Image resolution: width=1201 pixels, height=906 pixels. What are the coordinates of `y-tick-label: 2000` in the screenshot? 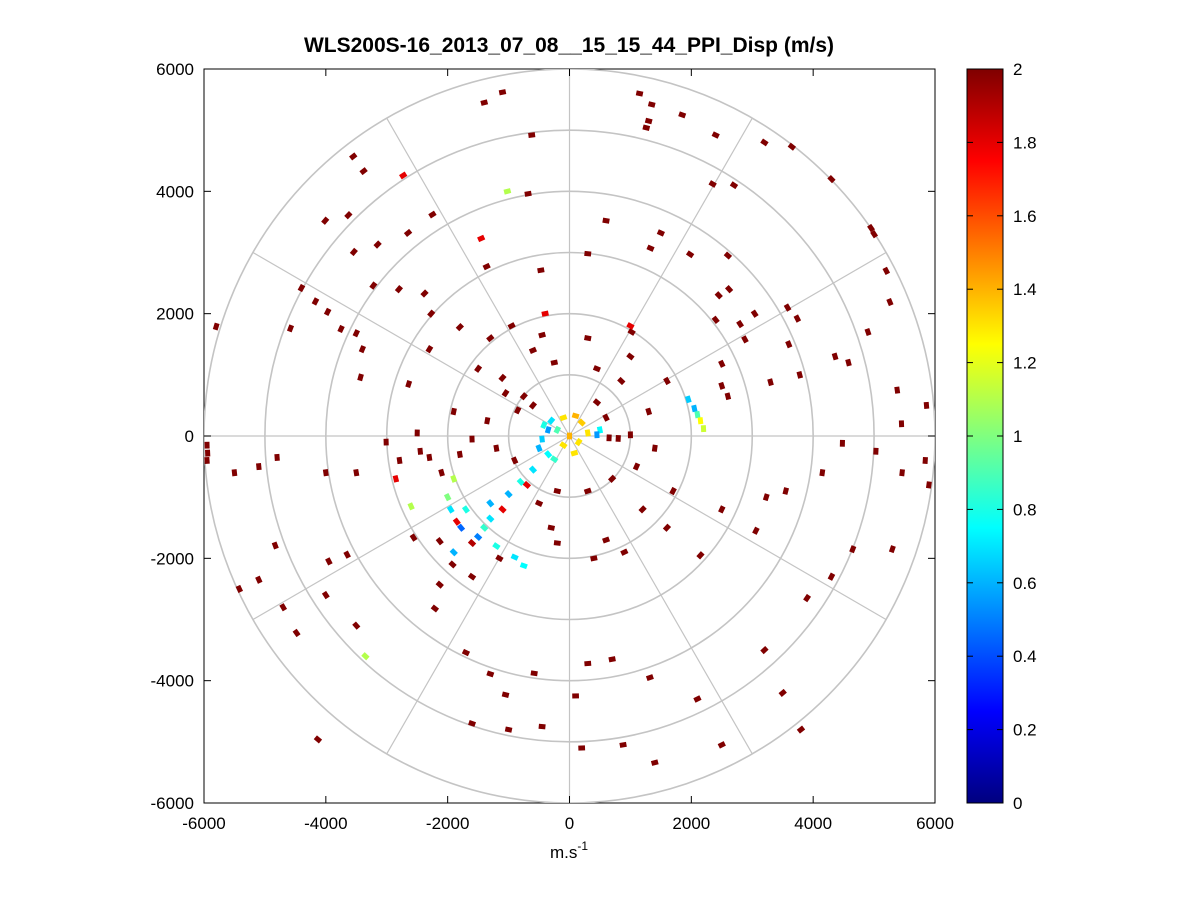 It's located at (175, 314).